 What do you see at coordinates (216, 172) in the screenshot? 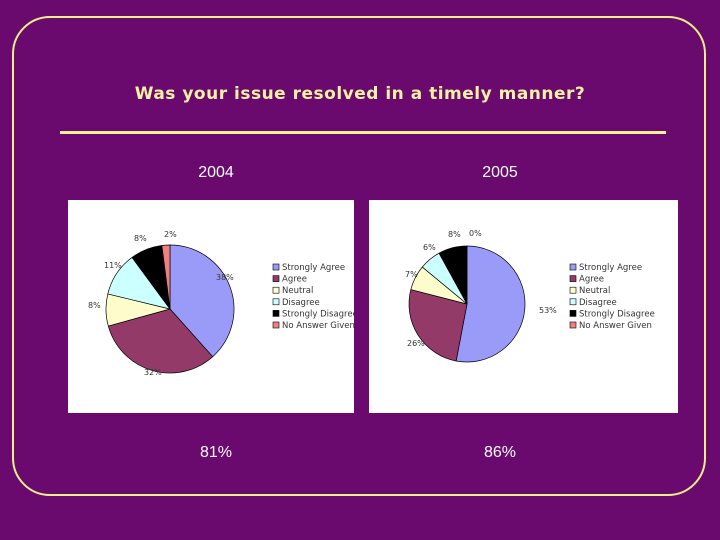
I see `year-label-2004: 2004` at bounding box center [216, 172].